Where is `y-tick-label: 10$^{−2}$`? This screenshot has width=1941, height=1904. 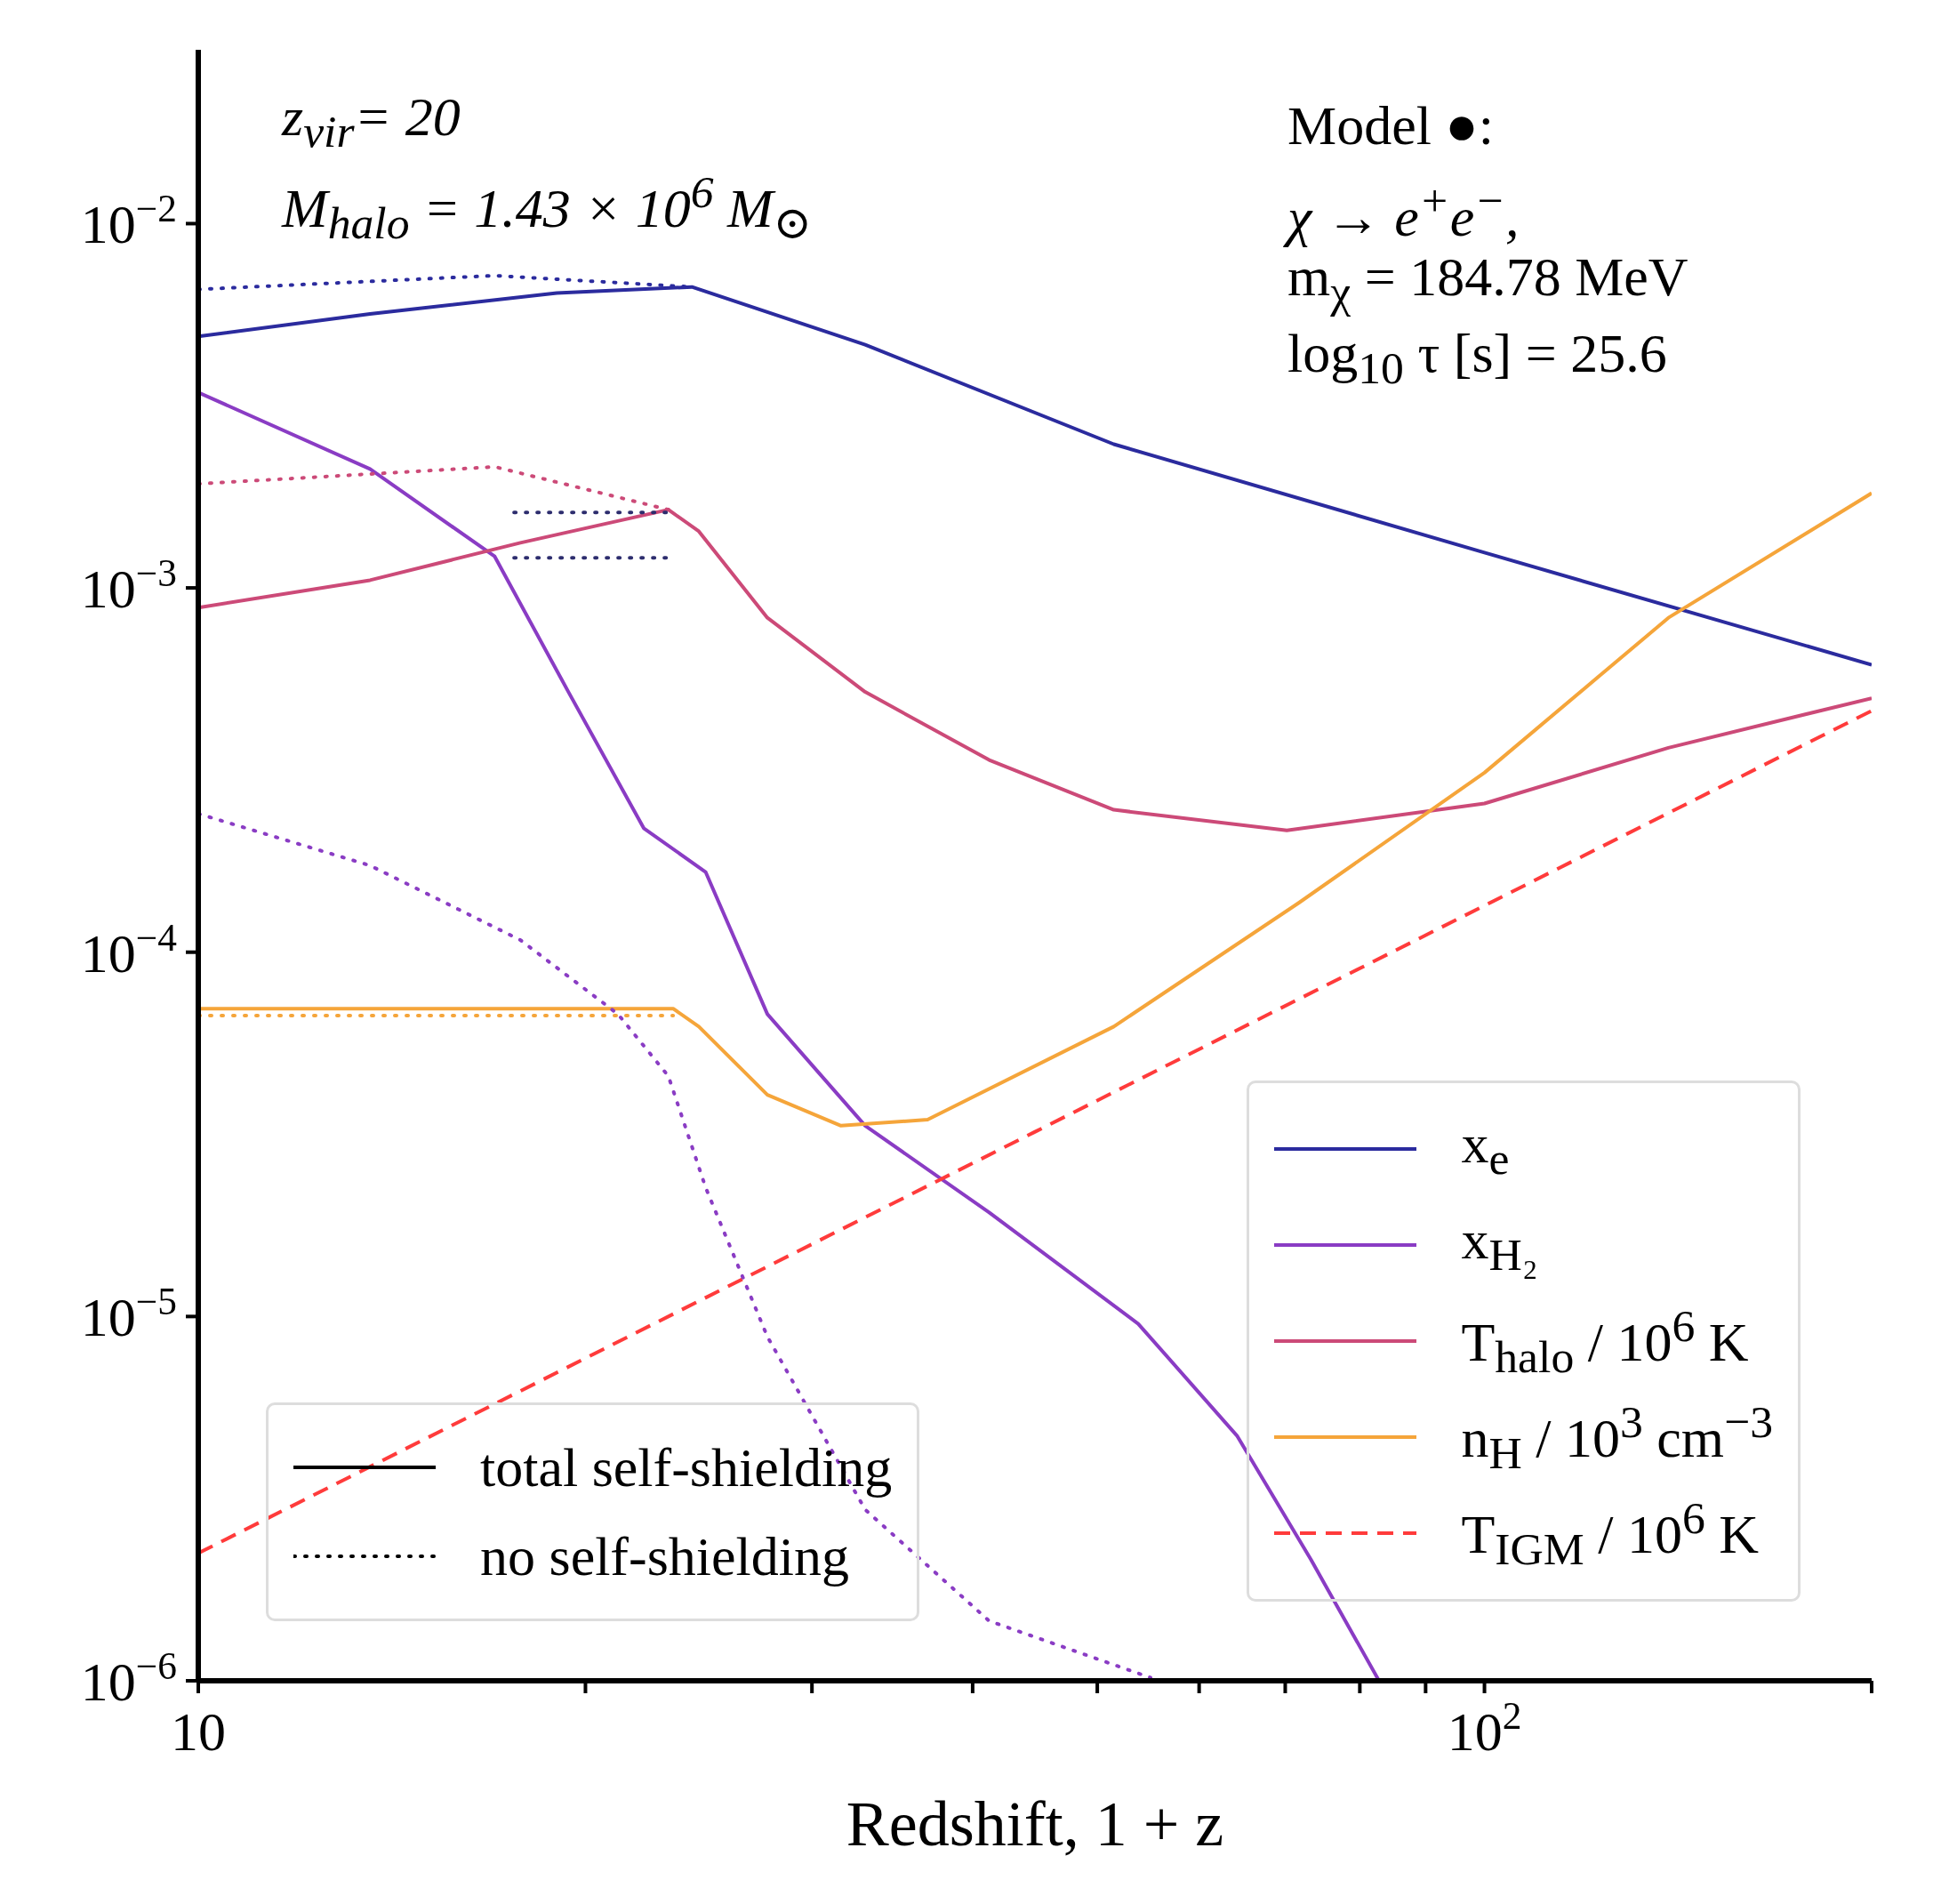
y-tick-label: 10$^{−2}$ is located at coordinates (128, 221).